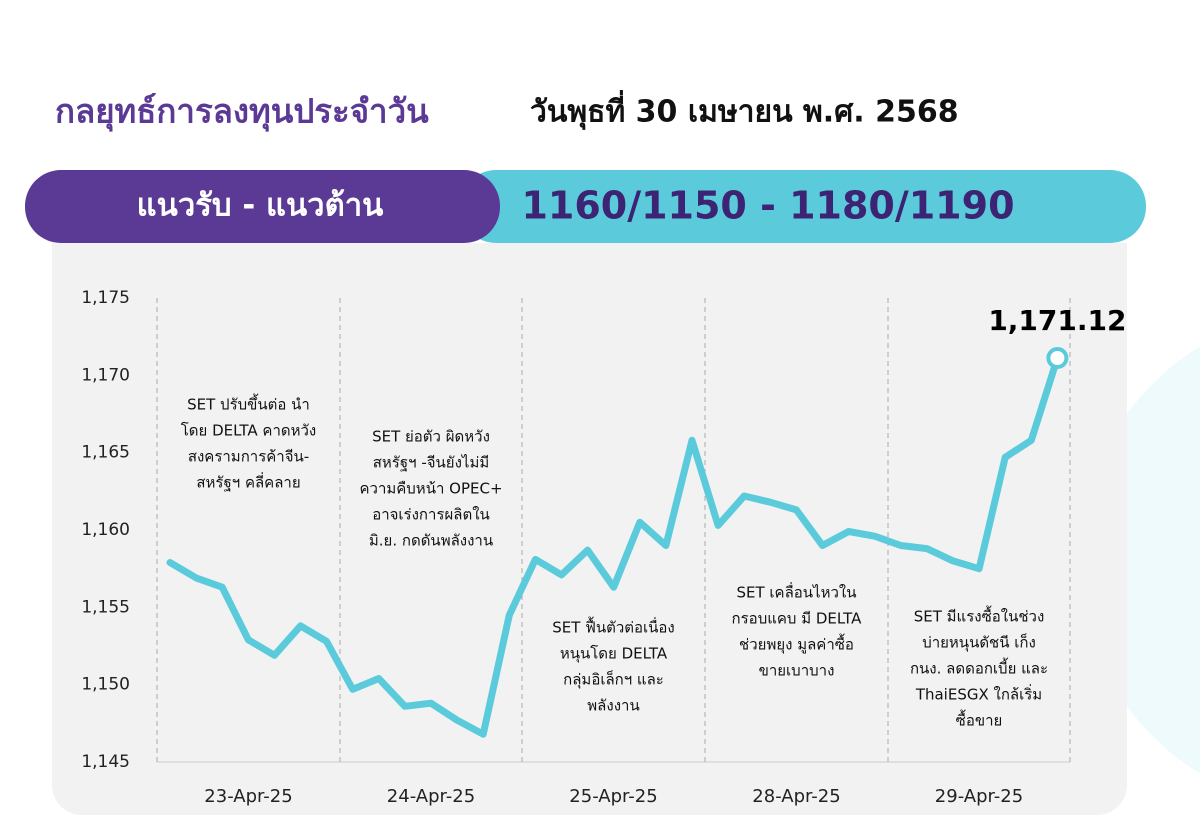  I want to click on banner-label-bg, so click(262, 206).